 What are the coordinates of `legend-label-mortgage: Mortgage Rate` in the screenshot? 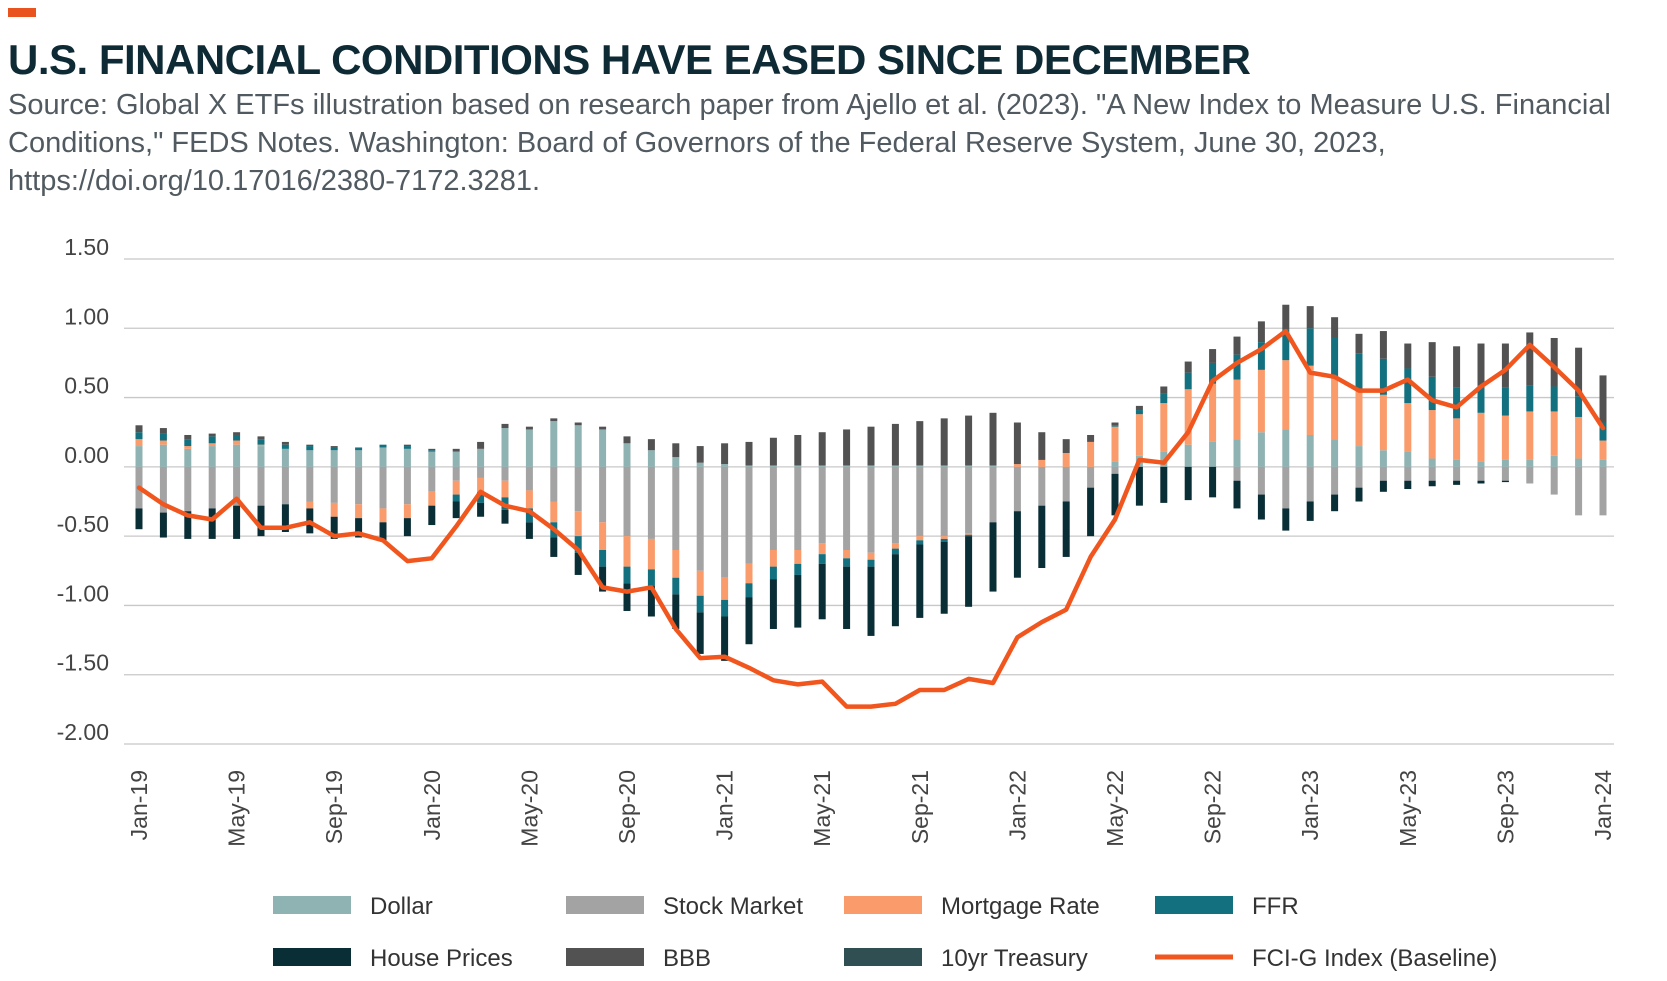 It's located at (1020, 906).